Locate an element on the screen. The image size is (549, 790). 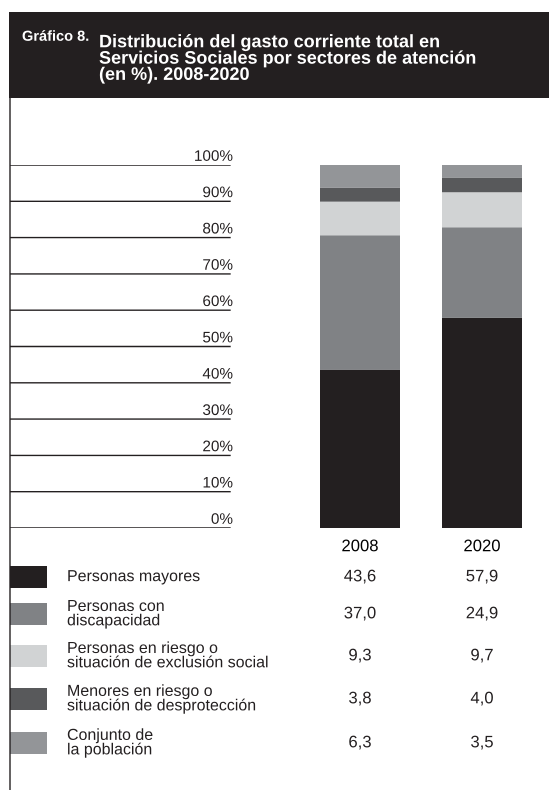
y-tick-label: 80% is located at coordinates (217, 228).